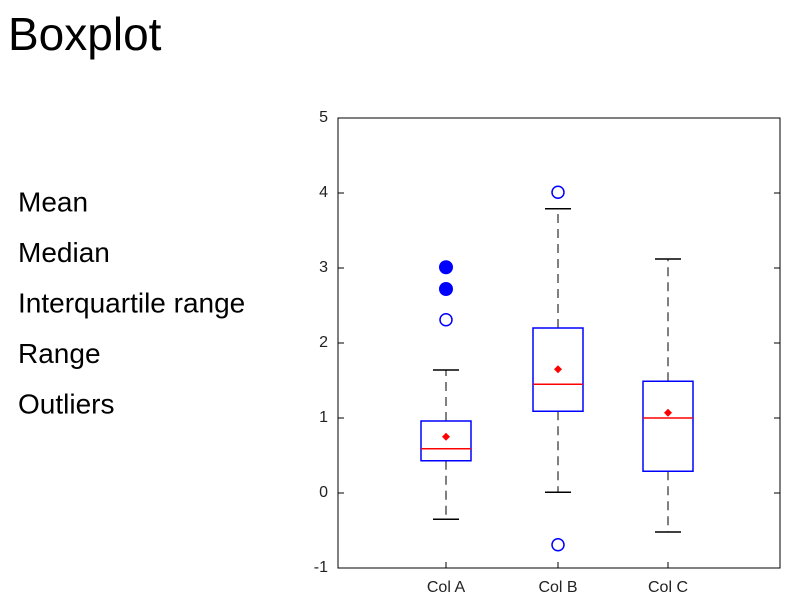  Describe the element at coordinates (557, 587) in the screenshot. I see `x-tick-label: Col B` at that location.